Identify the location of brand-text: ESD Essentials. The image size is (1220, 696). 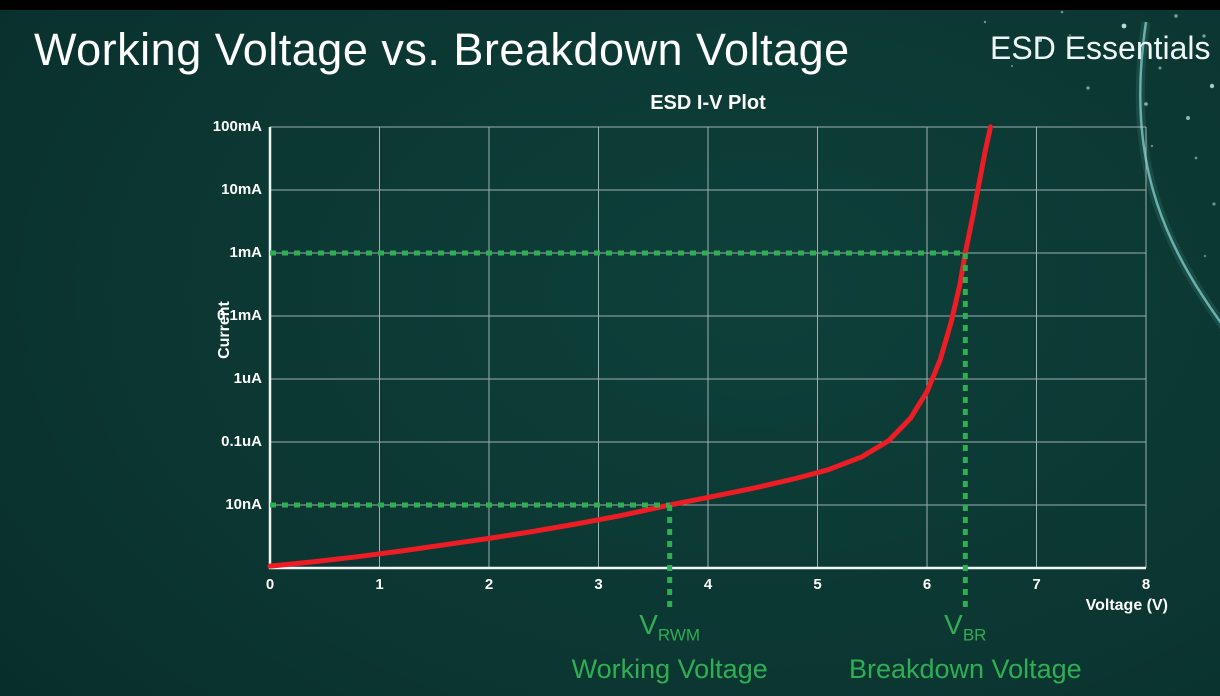
(1100, 48).